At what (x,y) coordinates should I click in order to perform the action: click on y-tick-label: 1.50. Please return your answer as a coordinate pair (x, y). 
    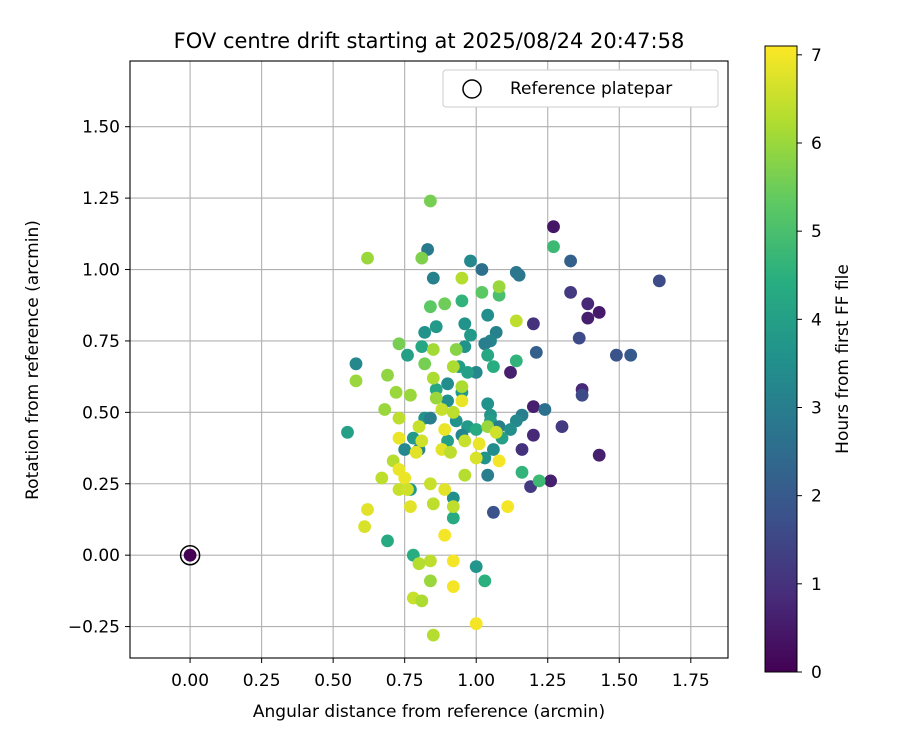
    Looking at the image, I should click on (101, 128).